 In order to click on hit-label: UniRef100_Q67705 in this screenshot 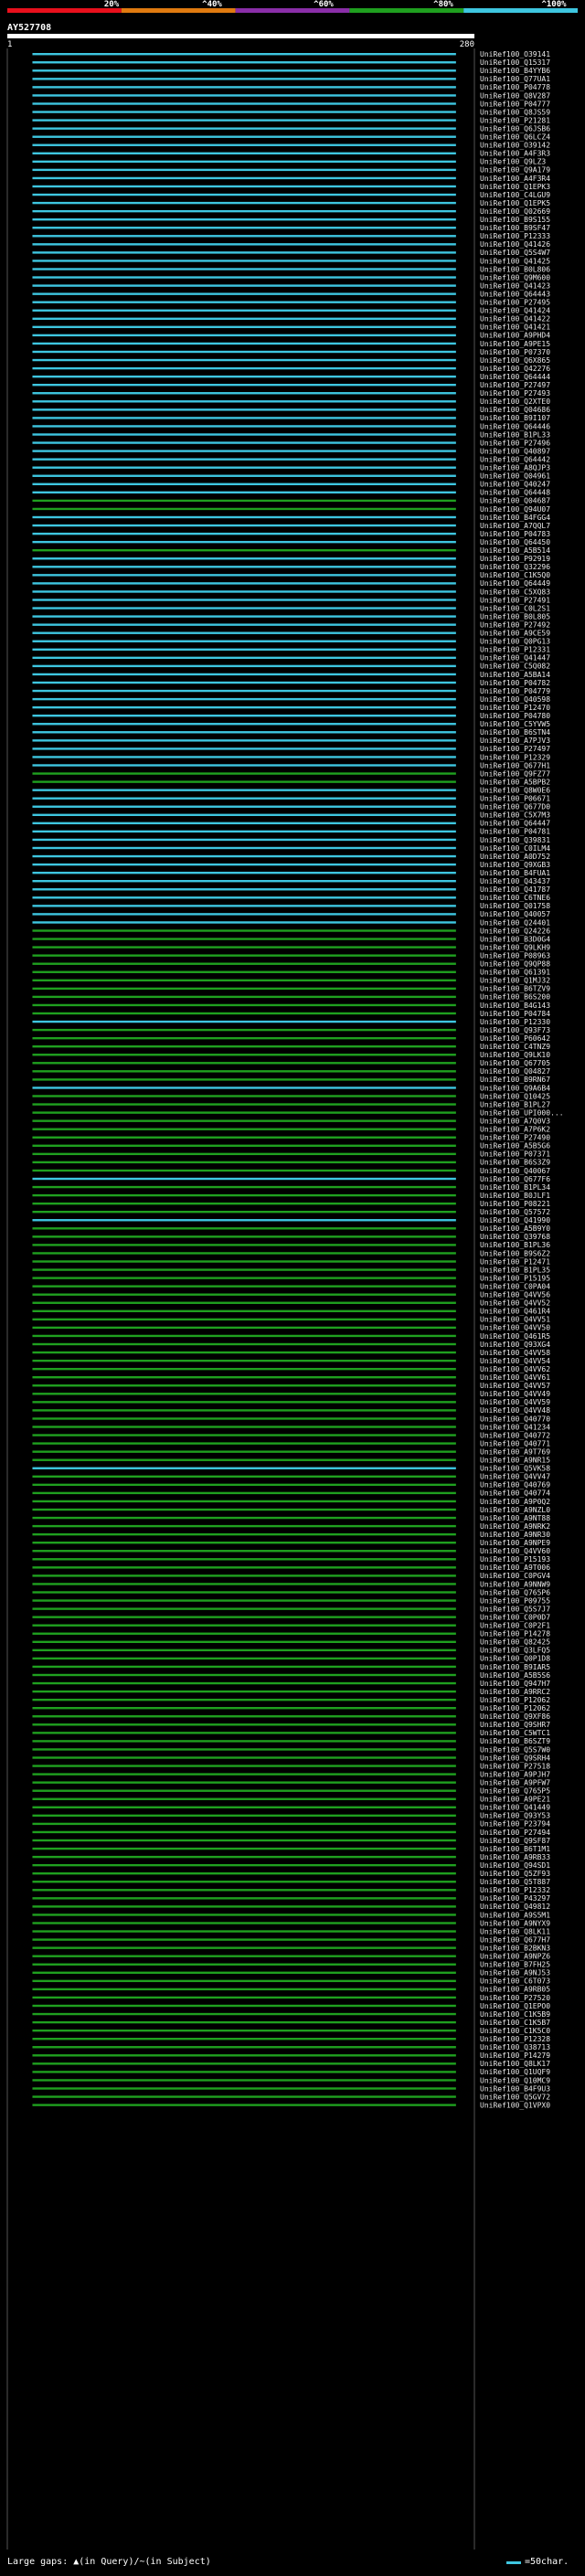, I will do `click(515, 1063)`.